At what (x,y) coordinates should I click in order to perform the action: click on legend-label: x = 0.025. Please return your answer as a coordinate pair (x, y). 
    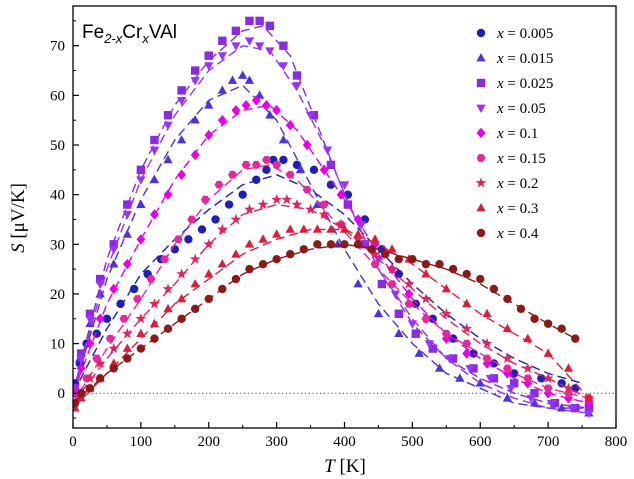
    Looking at the image, I should click on (524, 84).